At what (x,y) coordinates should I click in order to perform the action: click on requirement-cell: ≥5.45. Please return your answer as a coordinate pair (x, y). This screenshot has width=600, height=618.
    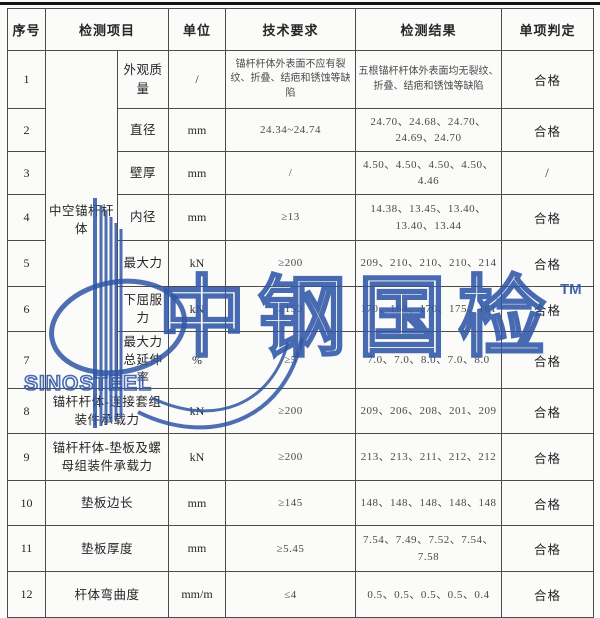
    Looking at the image, I should click on (291, 549).